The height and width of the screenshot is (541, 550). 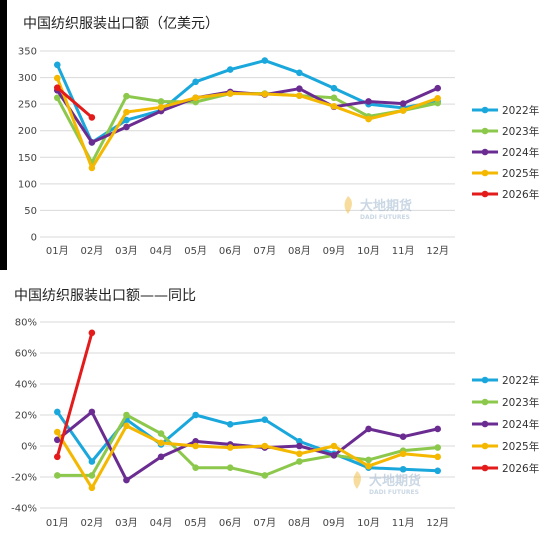 What do you see at coordinates (34, 238) in the screenshot?
I see `y-tick-label: 0` at bounding box center [34, 238].